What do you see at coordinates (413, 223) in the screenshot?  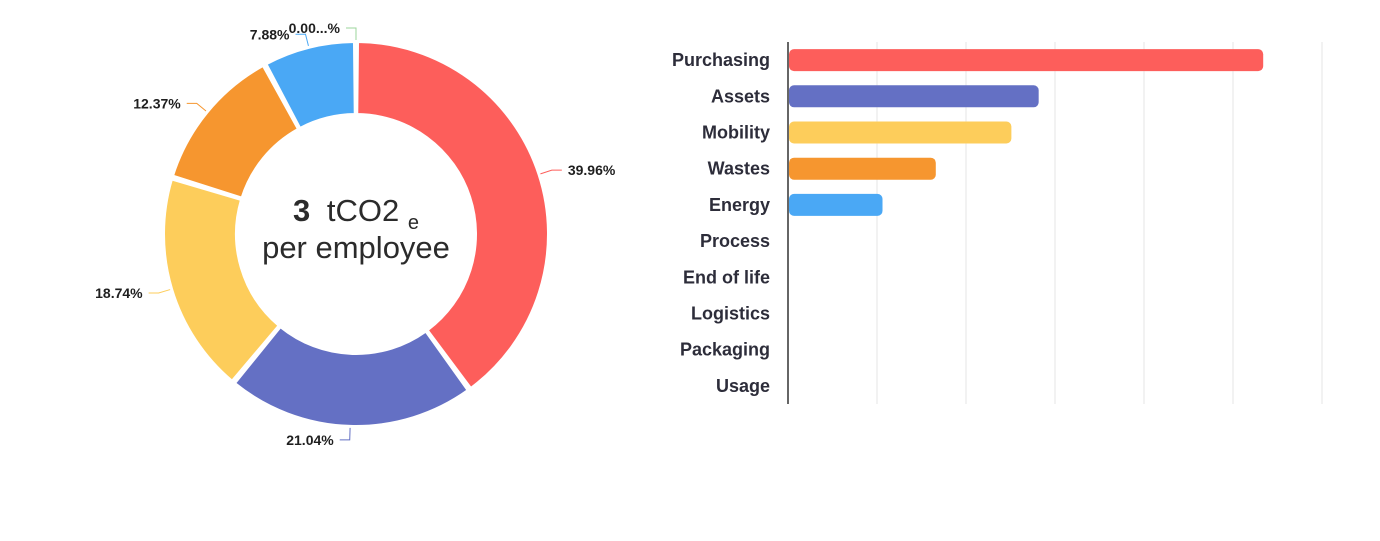 I see `center-unit-subscript: e` at bounding box center [413, 223].